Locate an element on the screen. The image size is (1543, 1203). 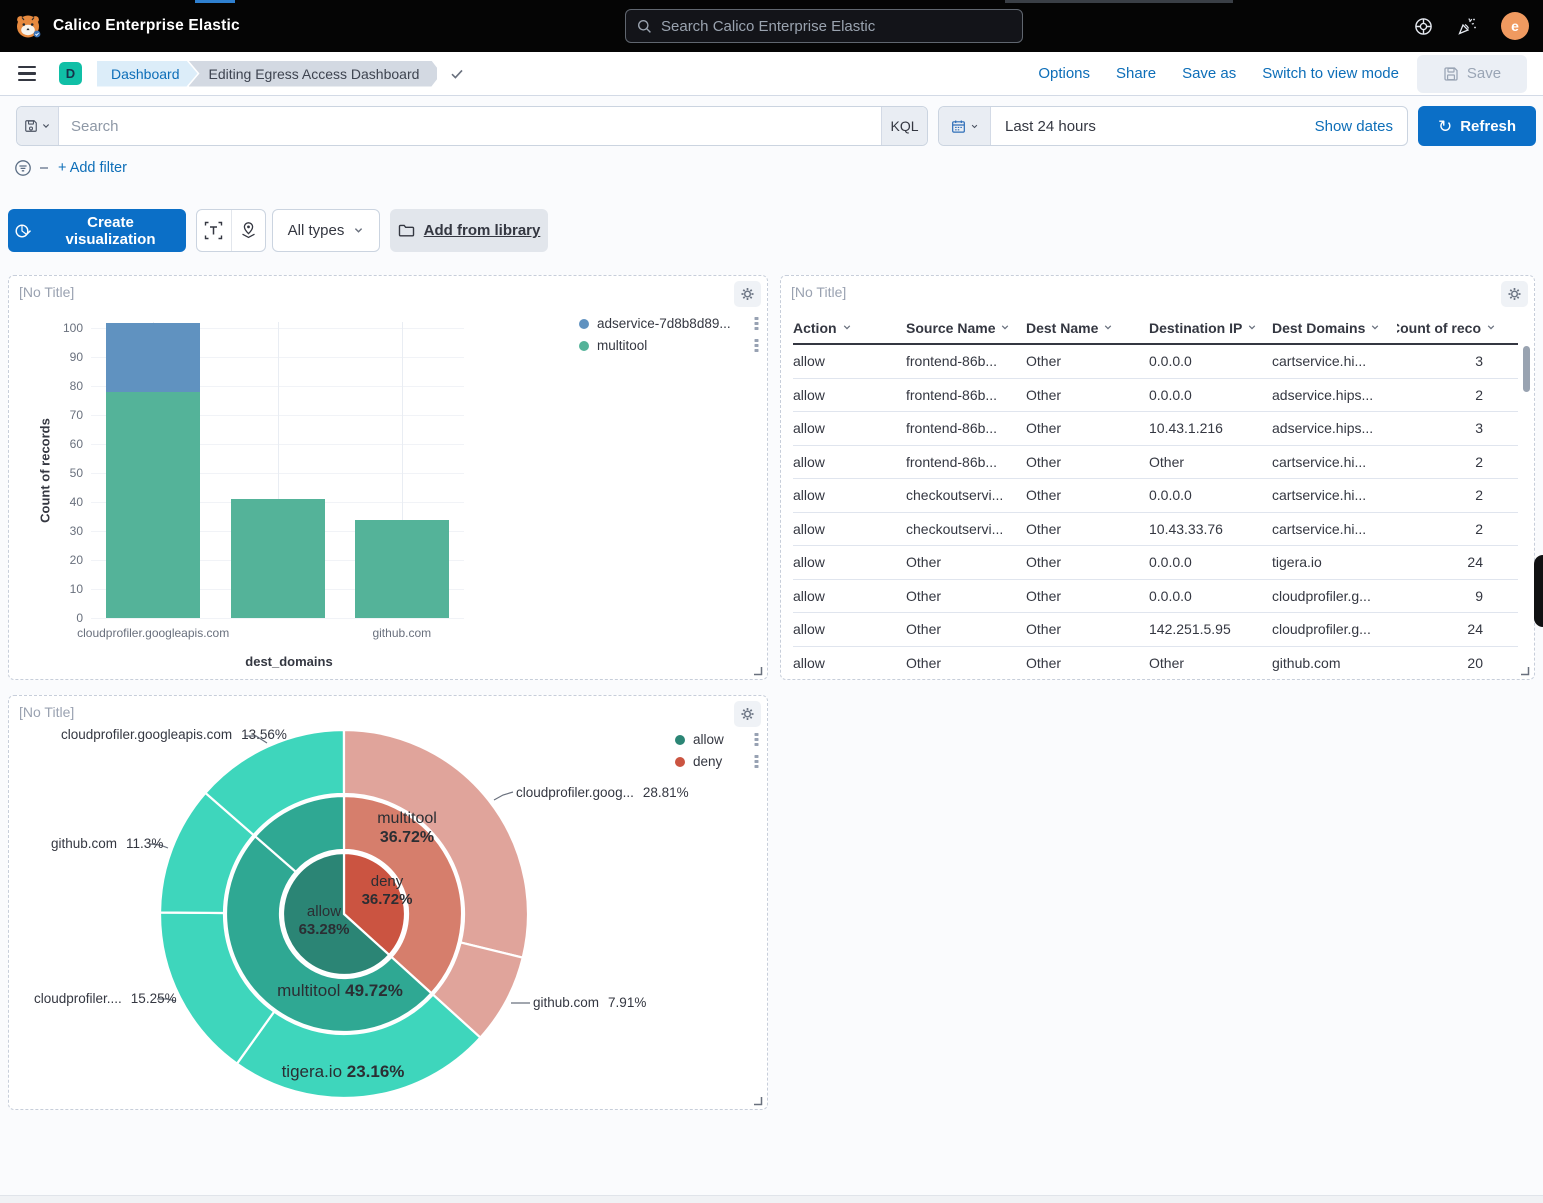
column-header: Dest Name is located at coordinates (1087, 328).